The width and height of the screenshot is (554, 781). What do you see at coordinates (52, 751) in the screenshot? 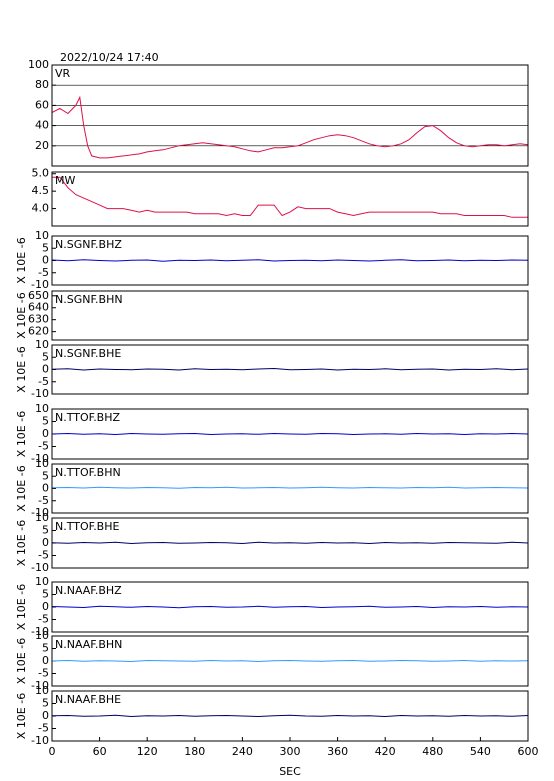
I see `x-tick-label: 0` at bounding box center [52, 751].